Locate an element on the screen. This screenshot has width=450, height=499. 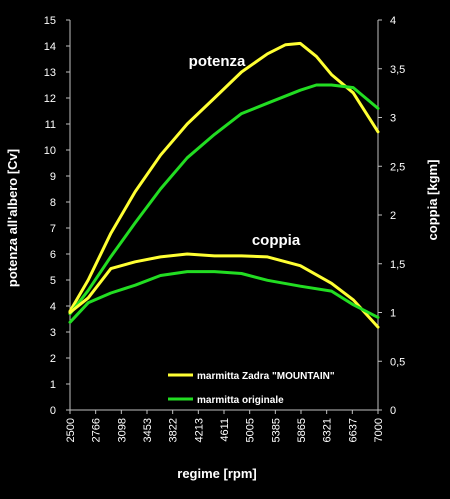
y-right-tick-label: 0,5 is located at coordinates (397, 362).